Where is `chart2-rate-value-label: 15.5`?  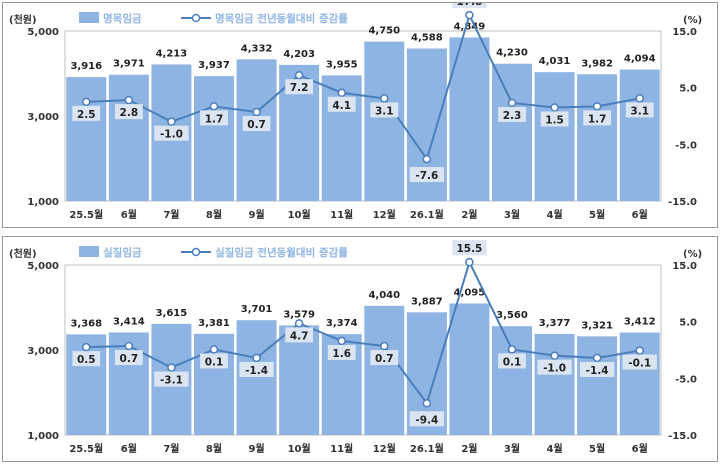
chart2-rate-value-label: 15.5 is located at coordinates (469, 249).